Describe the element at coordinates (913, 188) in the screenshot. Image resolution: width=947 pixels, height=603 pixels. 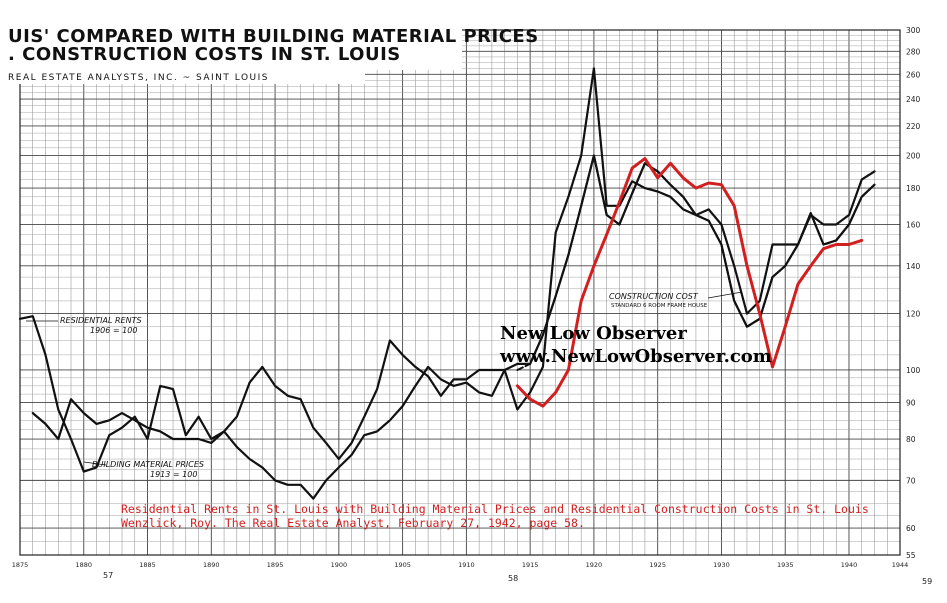
I see `y-tick-label: 180` at that location.